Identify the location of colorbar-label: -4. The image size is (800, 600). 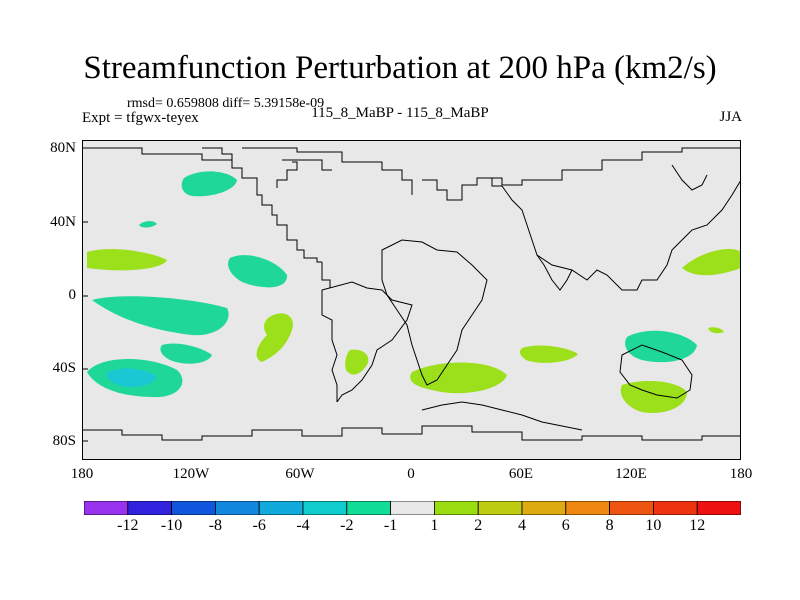
(303, 525).